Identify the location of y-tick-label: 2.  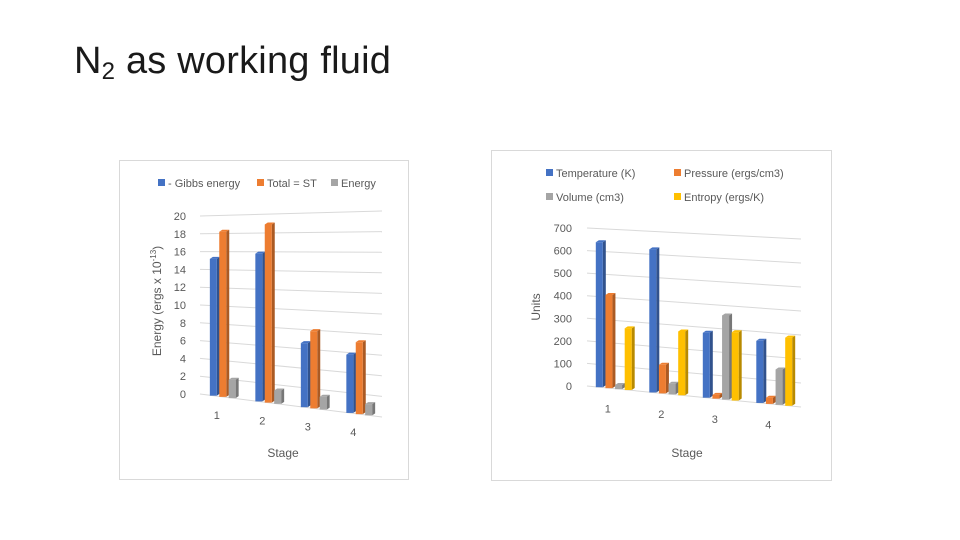
(183, 377).